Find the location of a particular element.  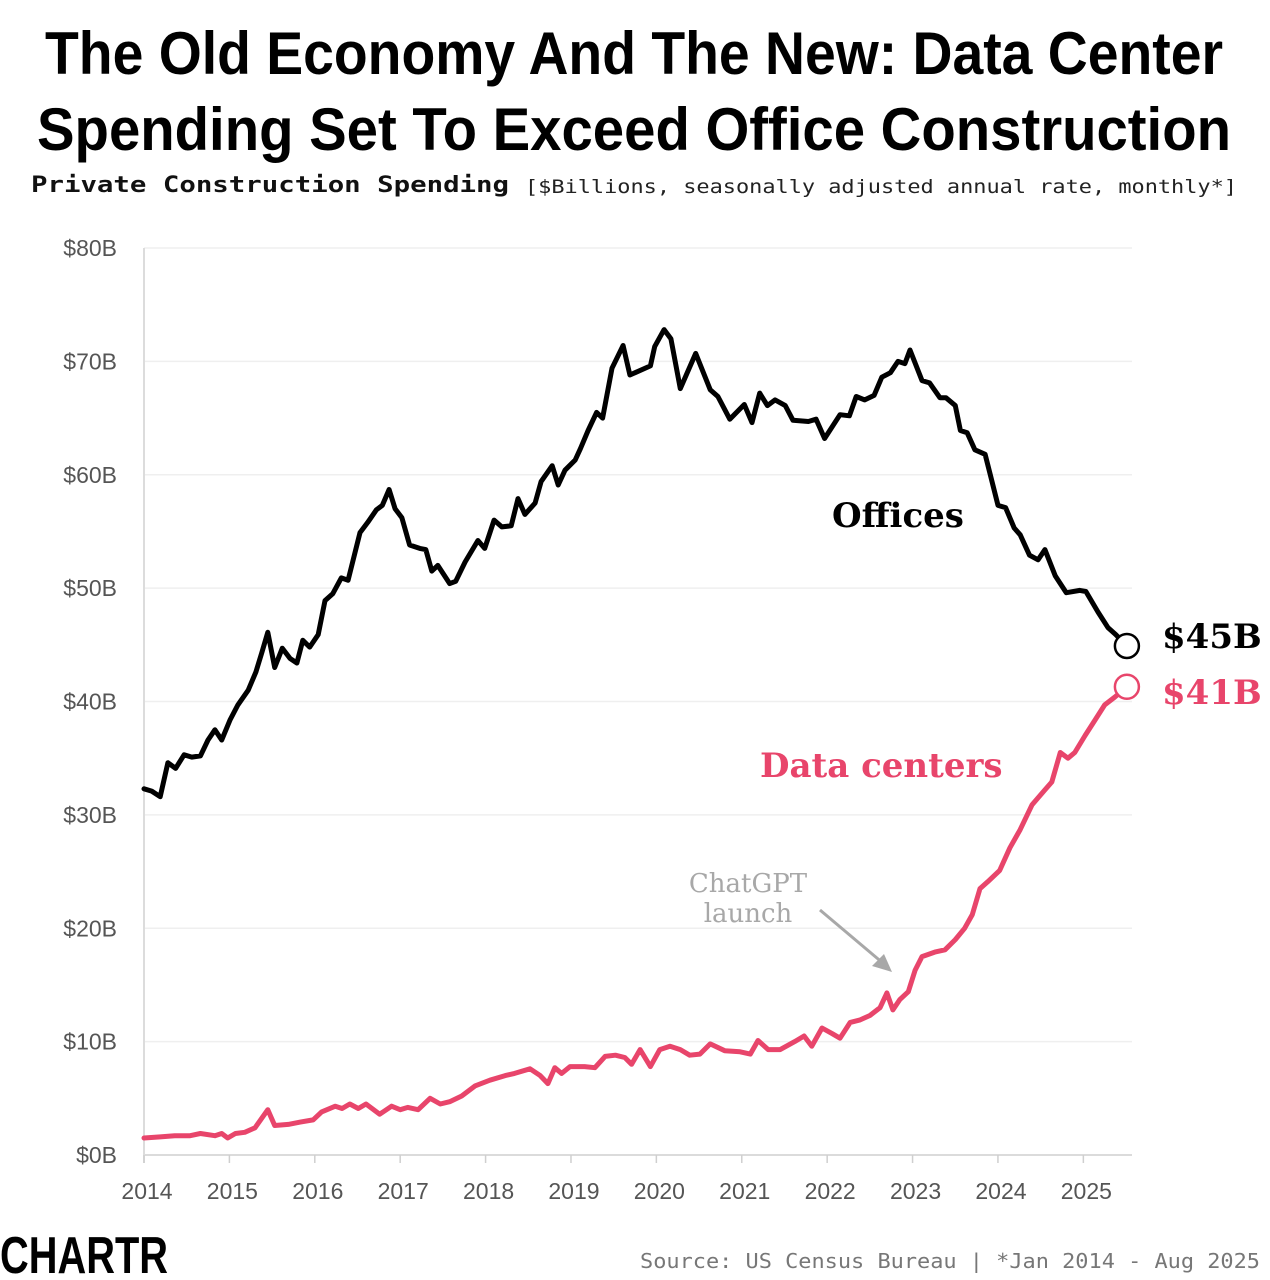

chatgpt-annotation-line2: launch is located at coordinates (748, 914).